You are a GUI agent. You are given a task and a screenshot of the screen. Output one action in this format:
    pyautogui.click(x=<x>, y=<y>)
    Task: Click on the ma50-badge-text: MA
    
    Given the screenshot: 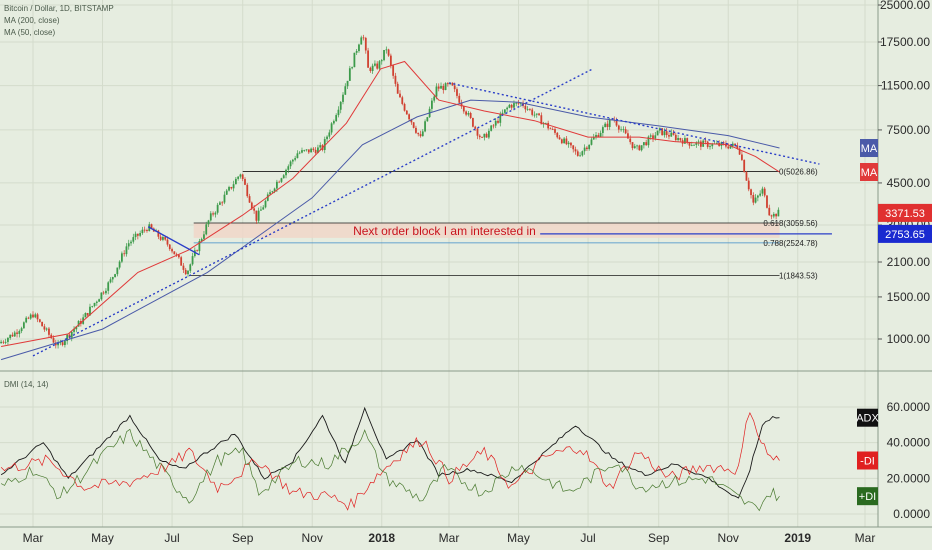 What is the action you would take?
    pyautogui.click(x=869, y=173)
    